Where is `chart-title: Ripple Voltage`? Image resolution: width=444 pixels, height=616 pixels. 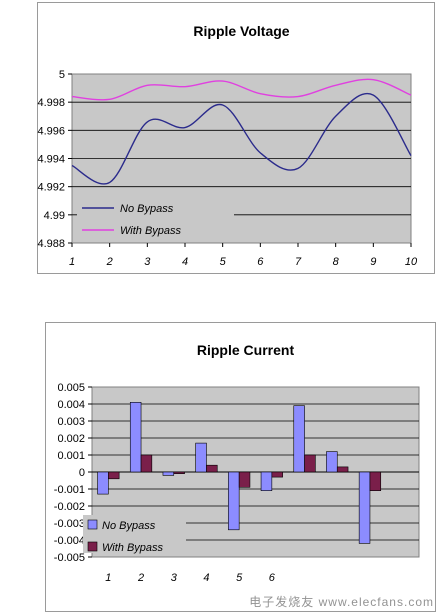 chart-title: Ripple Voltage is located at coordinates (241, 31).